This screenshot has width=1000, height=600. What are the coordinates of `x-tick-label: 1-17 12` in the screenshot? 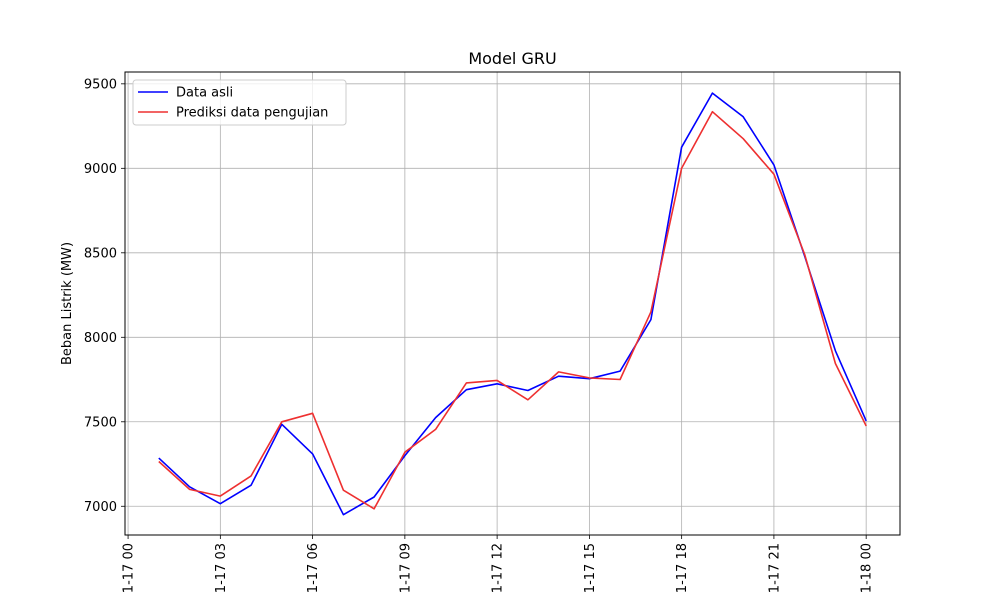 It's located at (498, 568).